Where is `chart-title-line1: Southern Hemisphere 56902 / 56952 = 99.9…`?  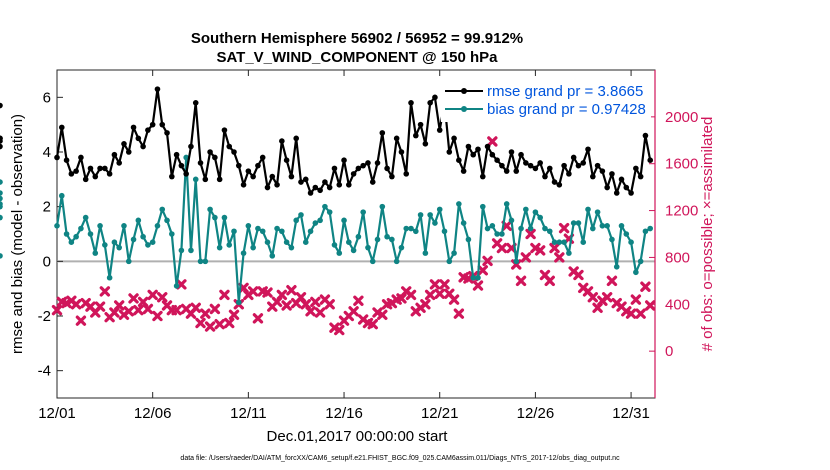 chart-title-line1: Southern Hemisphere 56902 / 56952 = 99.9… is located at coordinates (357, 38).